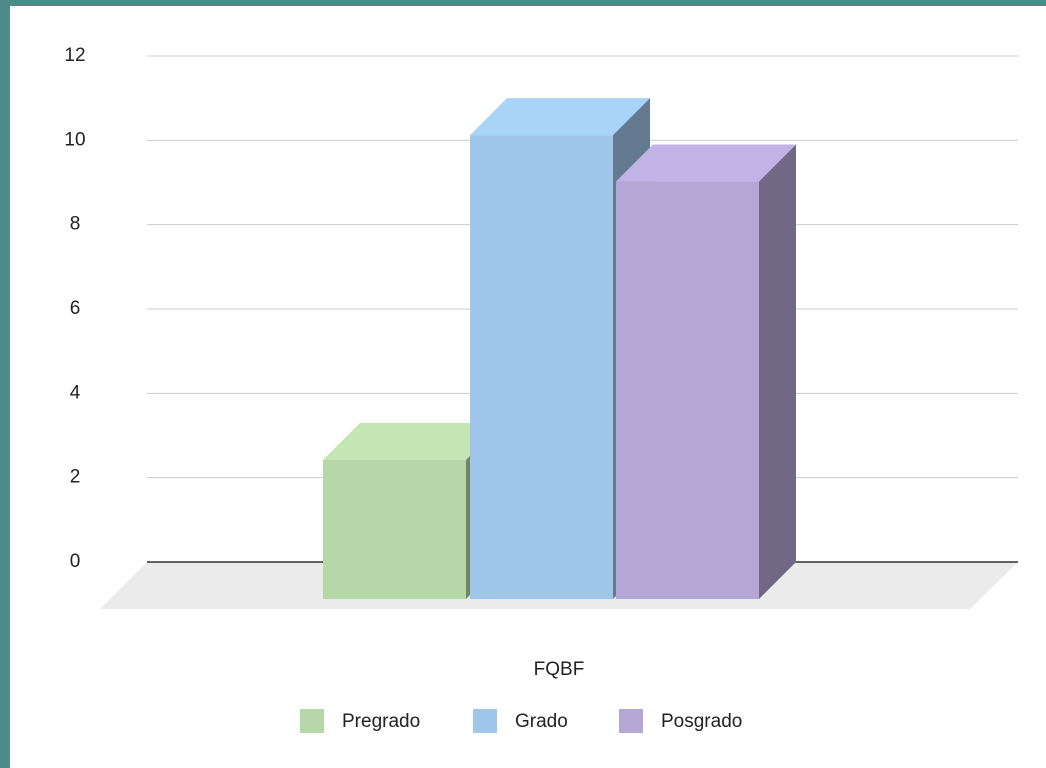  I want to click on y-tick-label: 8, so click(75, 224).